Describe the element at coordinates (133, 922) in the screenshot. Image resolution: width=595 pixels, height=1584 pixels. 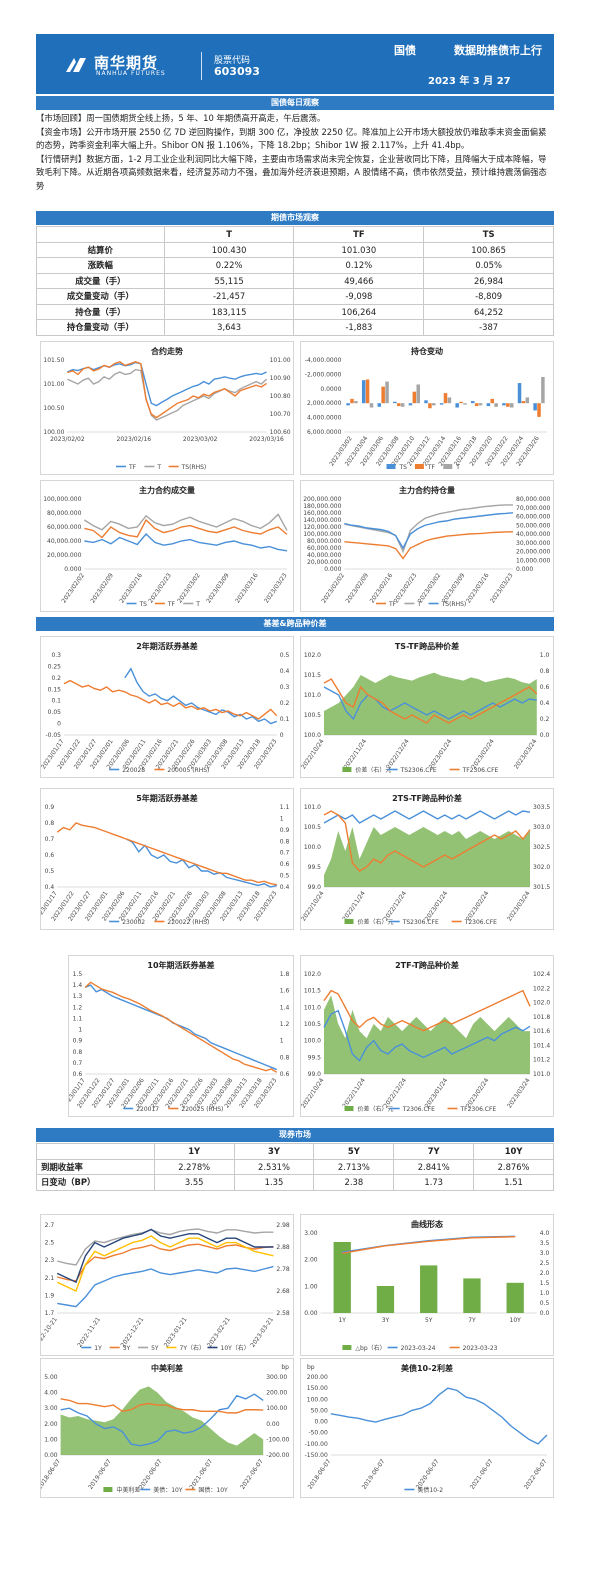
I see `legend-label: 230002` at that location.